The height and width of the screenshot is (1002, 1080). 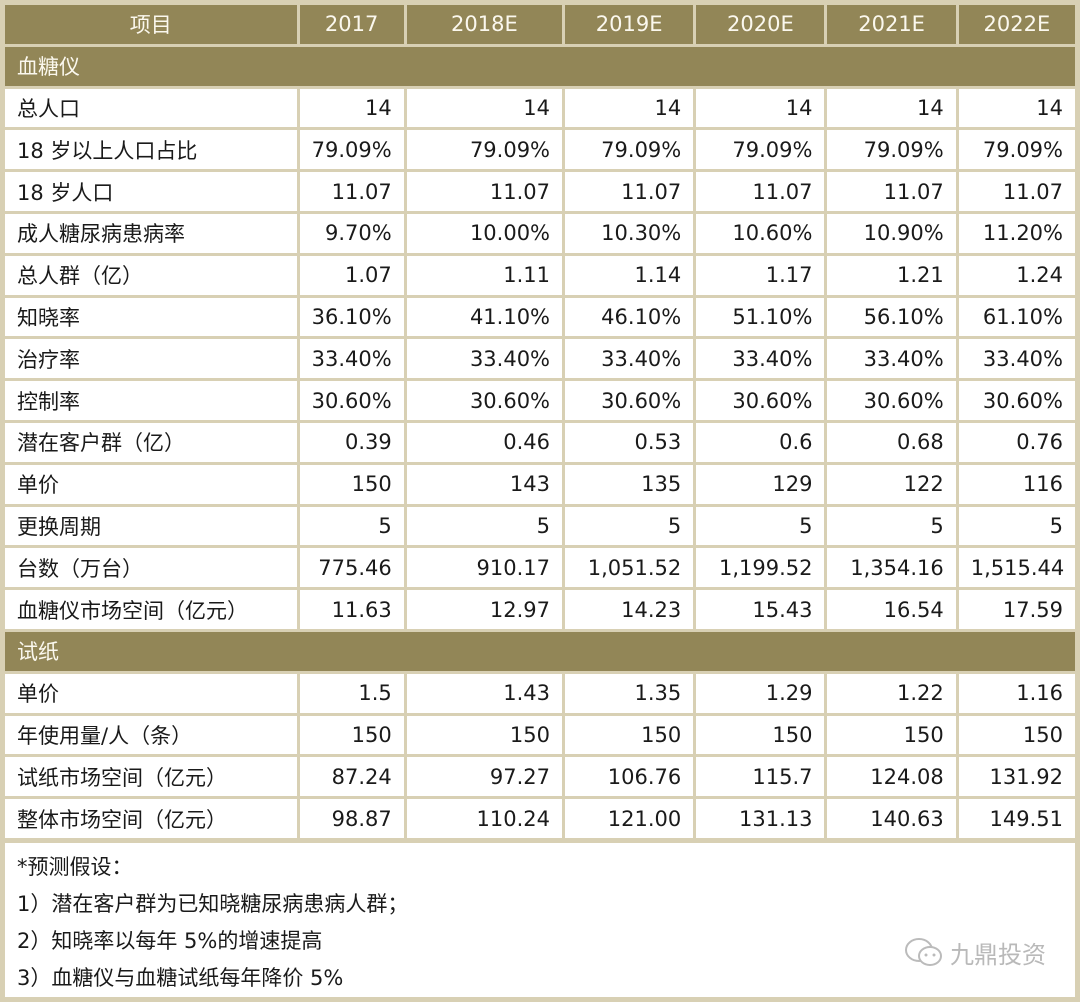 What do you see at coordinates (629, 24) in the screenshot?
I see `header-year: 2019E` at bounding box center [629, 24].